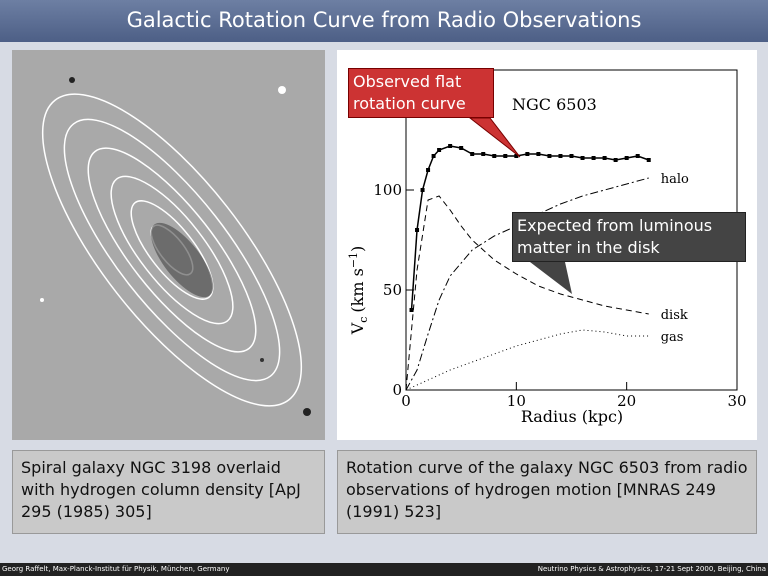 The height and width of the screenshot is (576, 768). I want to click on x-tick-label: 20, so click(626, 401).